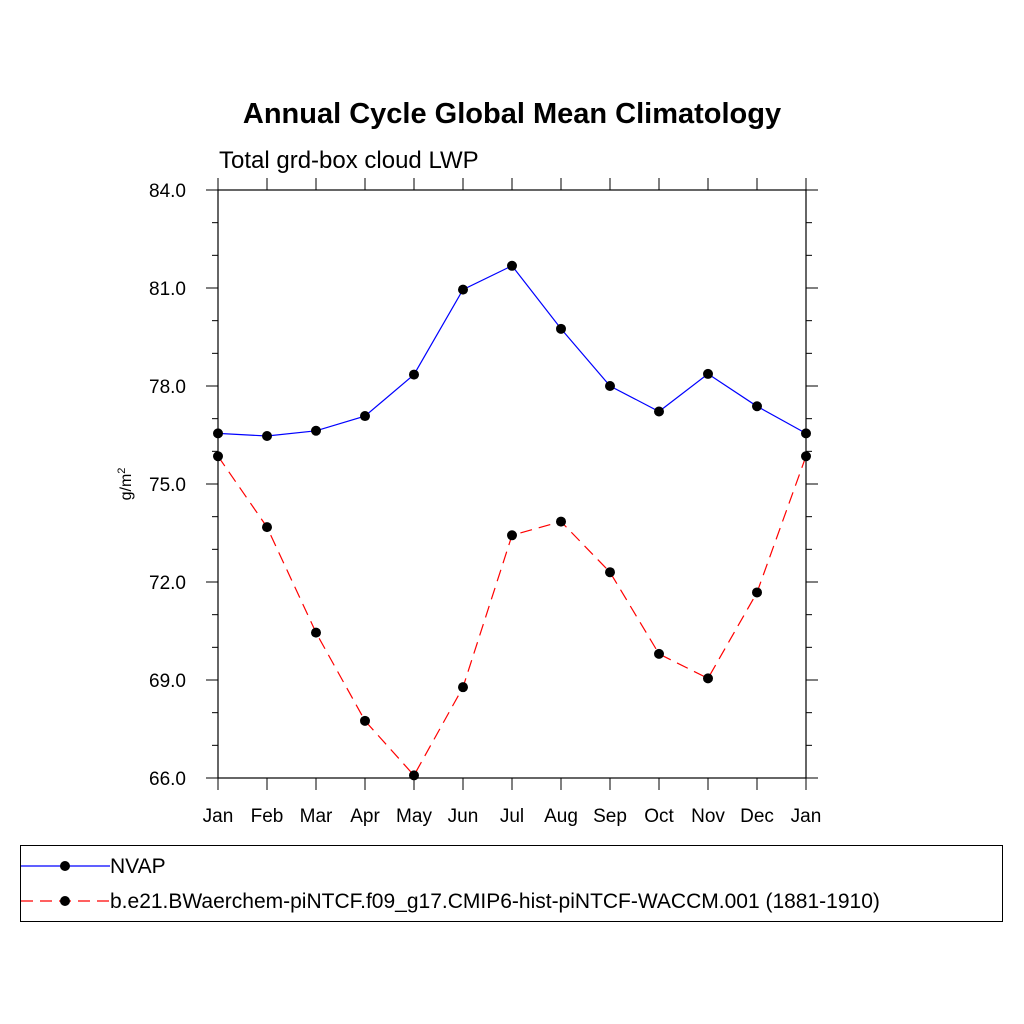  What do you see at coordinates (512, 816) in the screenshot?
I see `x-tick-label: Jul` at bounding box center [512, 816].